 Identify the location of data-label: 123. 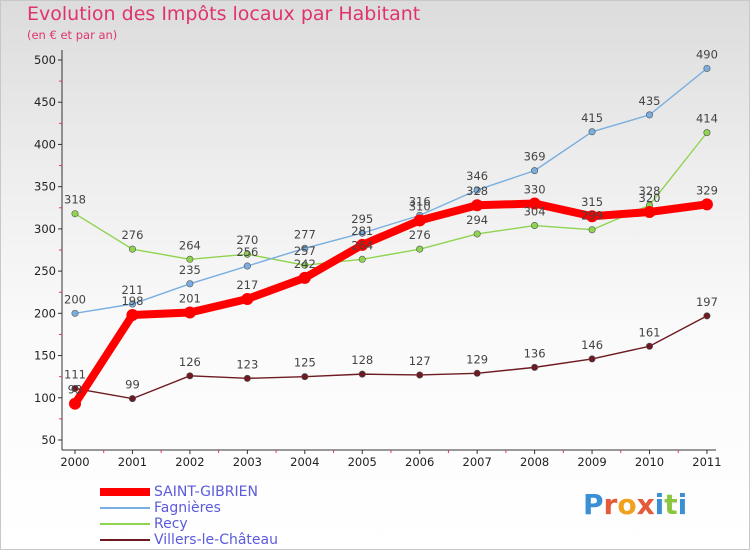
(247, 364).